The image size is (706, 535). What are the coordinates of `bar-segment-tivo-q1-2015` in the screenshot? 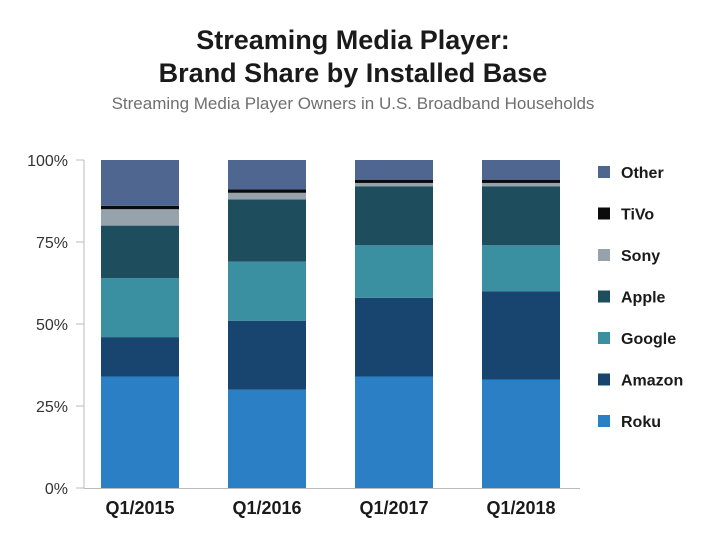 It's located at (140, 207).